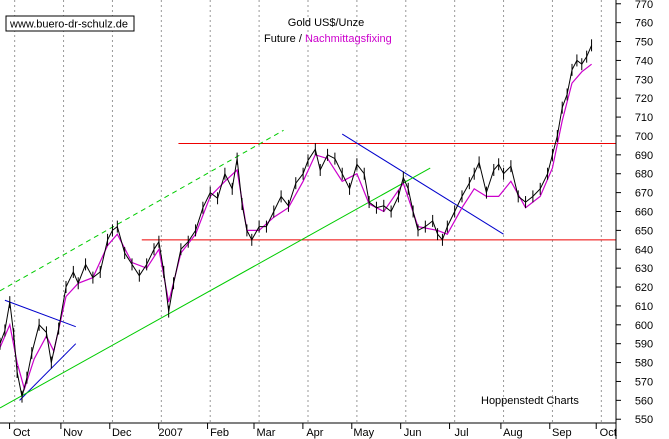  Describe the element at coordinates (644, 99) in the screenshot. I see `y-tick-label-720: 720` at that location.